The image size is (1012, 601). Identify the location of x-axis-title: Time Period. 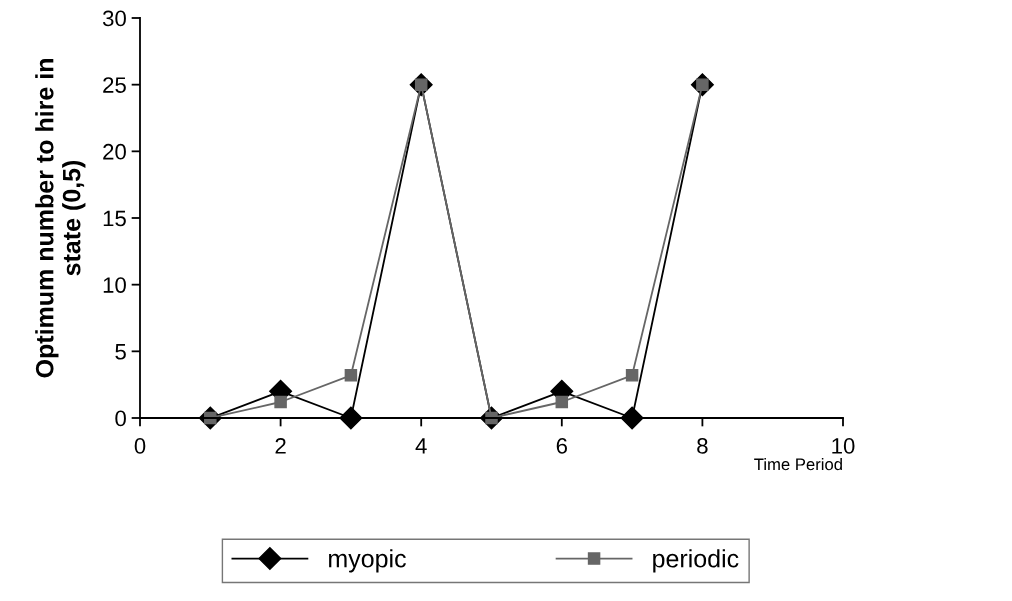
(798, 464).